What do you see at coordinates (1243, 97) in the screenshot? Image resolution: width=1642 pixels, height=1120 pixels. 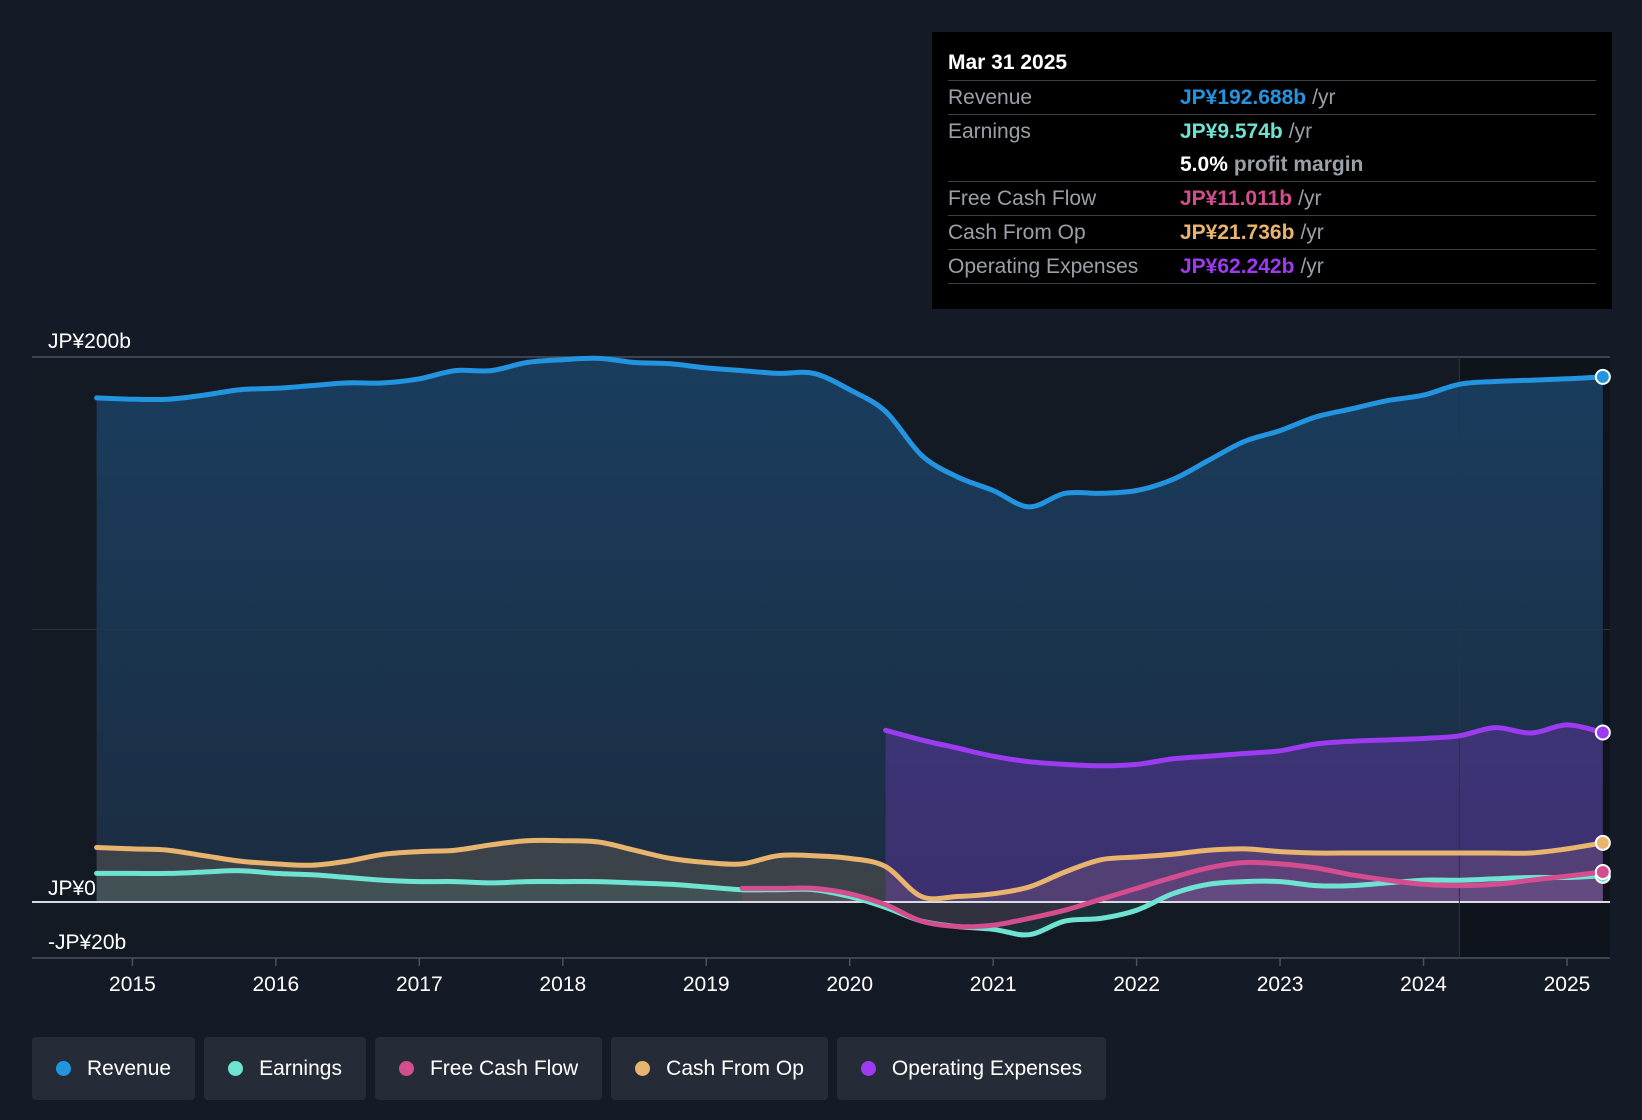 I see `tooltip-revenue-value: JP¥192.688b` at bounding box center [1243, 97].